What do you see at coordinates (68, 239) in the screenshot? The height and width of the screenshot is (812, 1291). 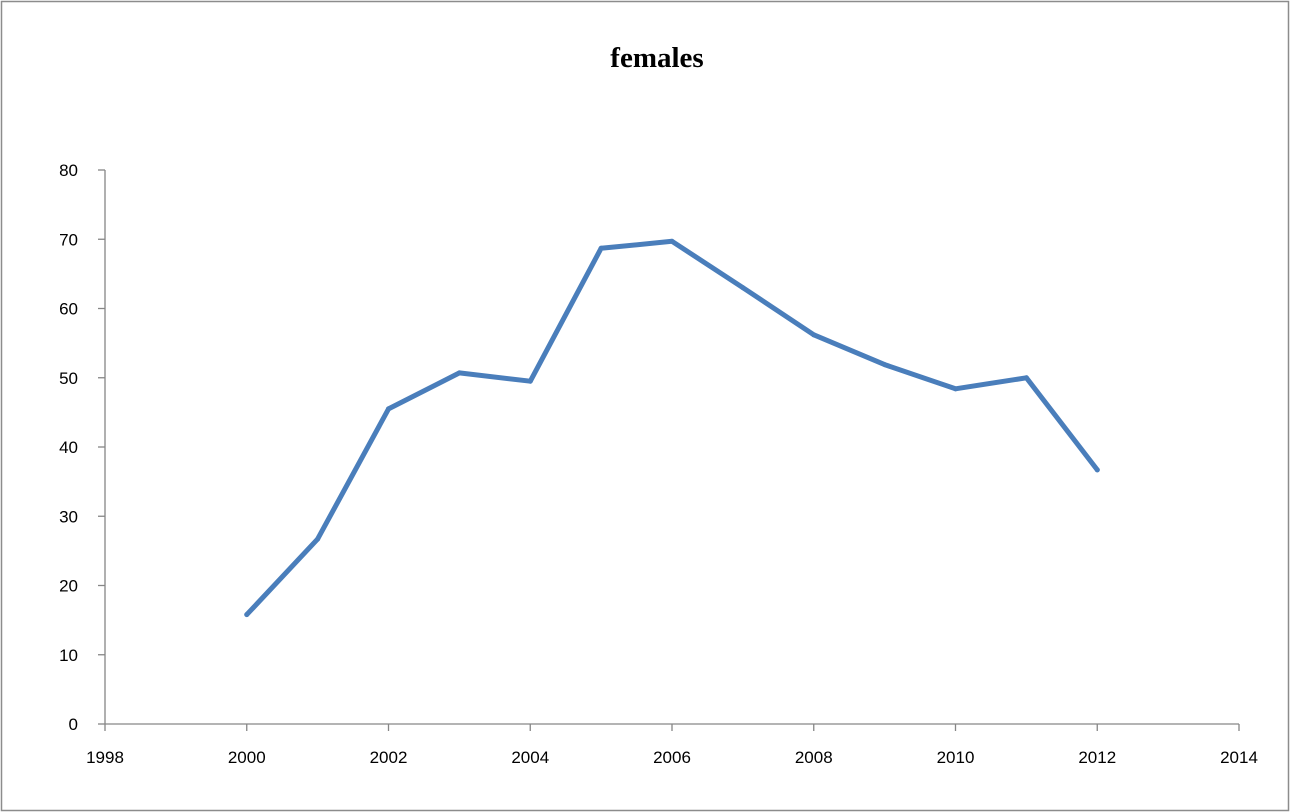 I see `y-tick-label: 70` at bounding box center [68, 239].